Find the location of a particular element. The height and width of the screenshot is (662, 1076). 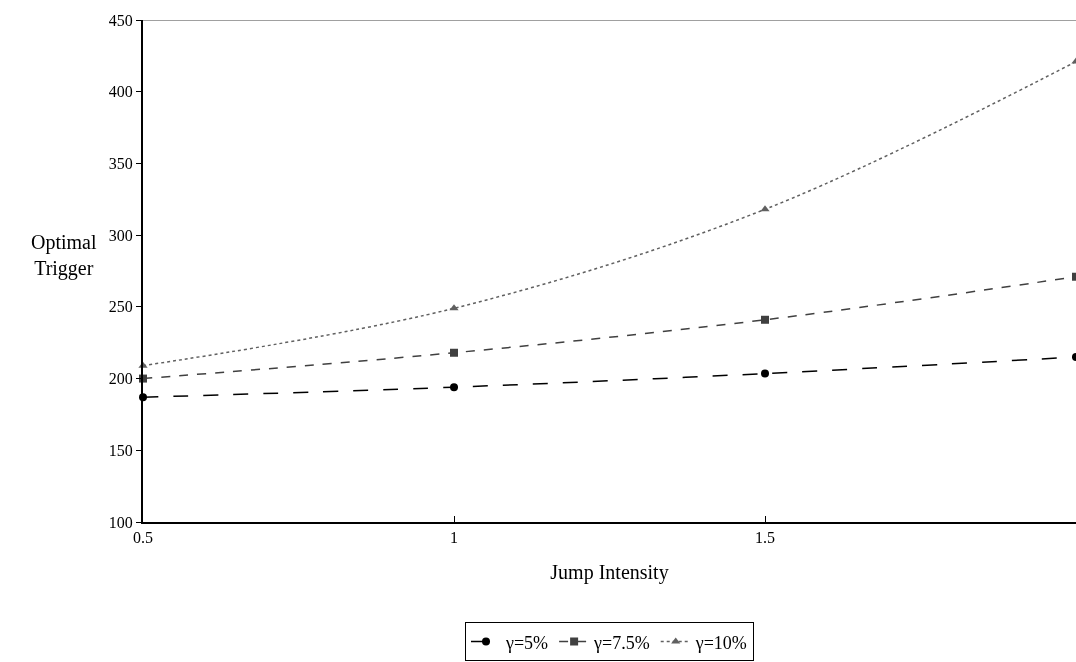

y-tick-label: 100 is located at coordinates (120, 522).